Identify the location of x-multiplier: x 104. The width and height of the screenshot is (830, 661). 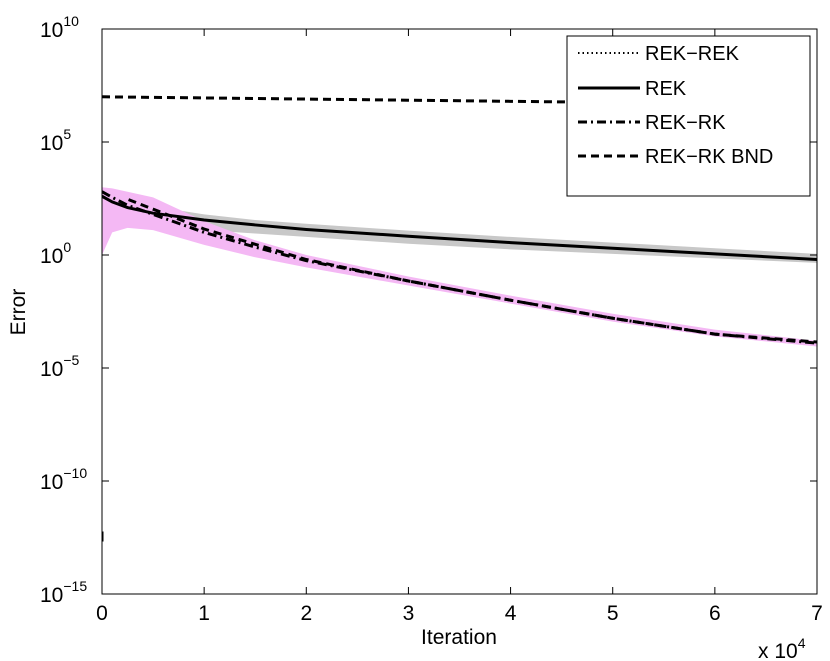
(782, 648).